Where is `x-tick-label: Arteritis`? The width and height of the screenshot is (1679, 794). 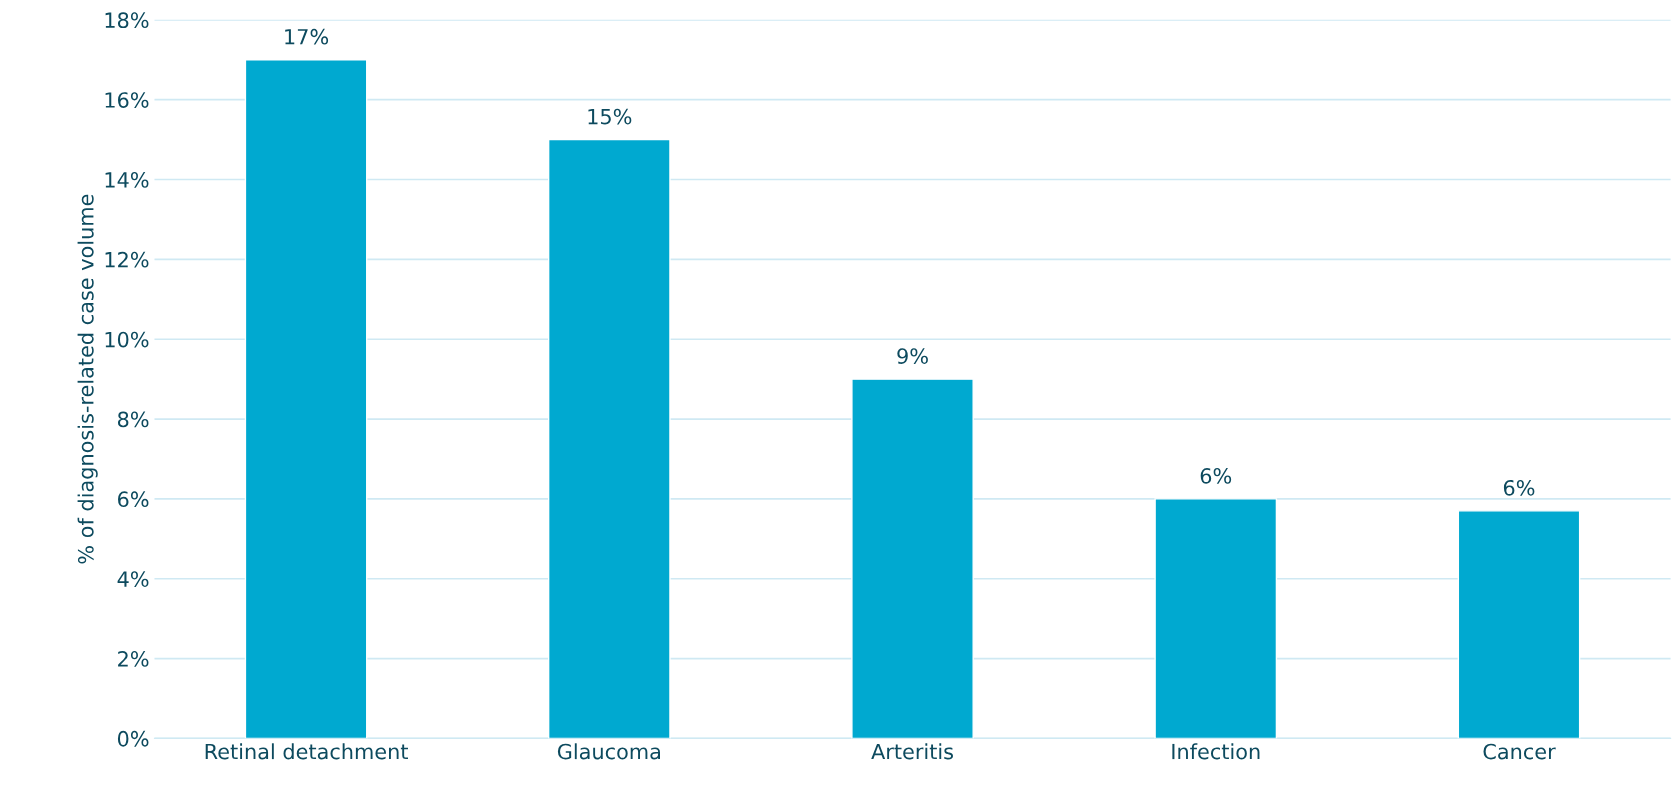
x-tick-label: Arteritis is located at coordinates (912, 751).